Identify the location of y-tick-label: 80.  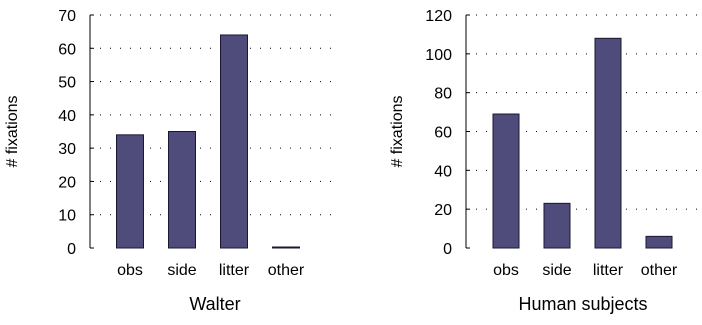
(443, 94).